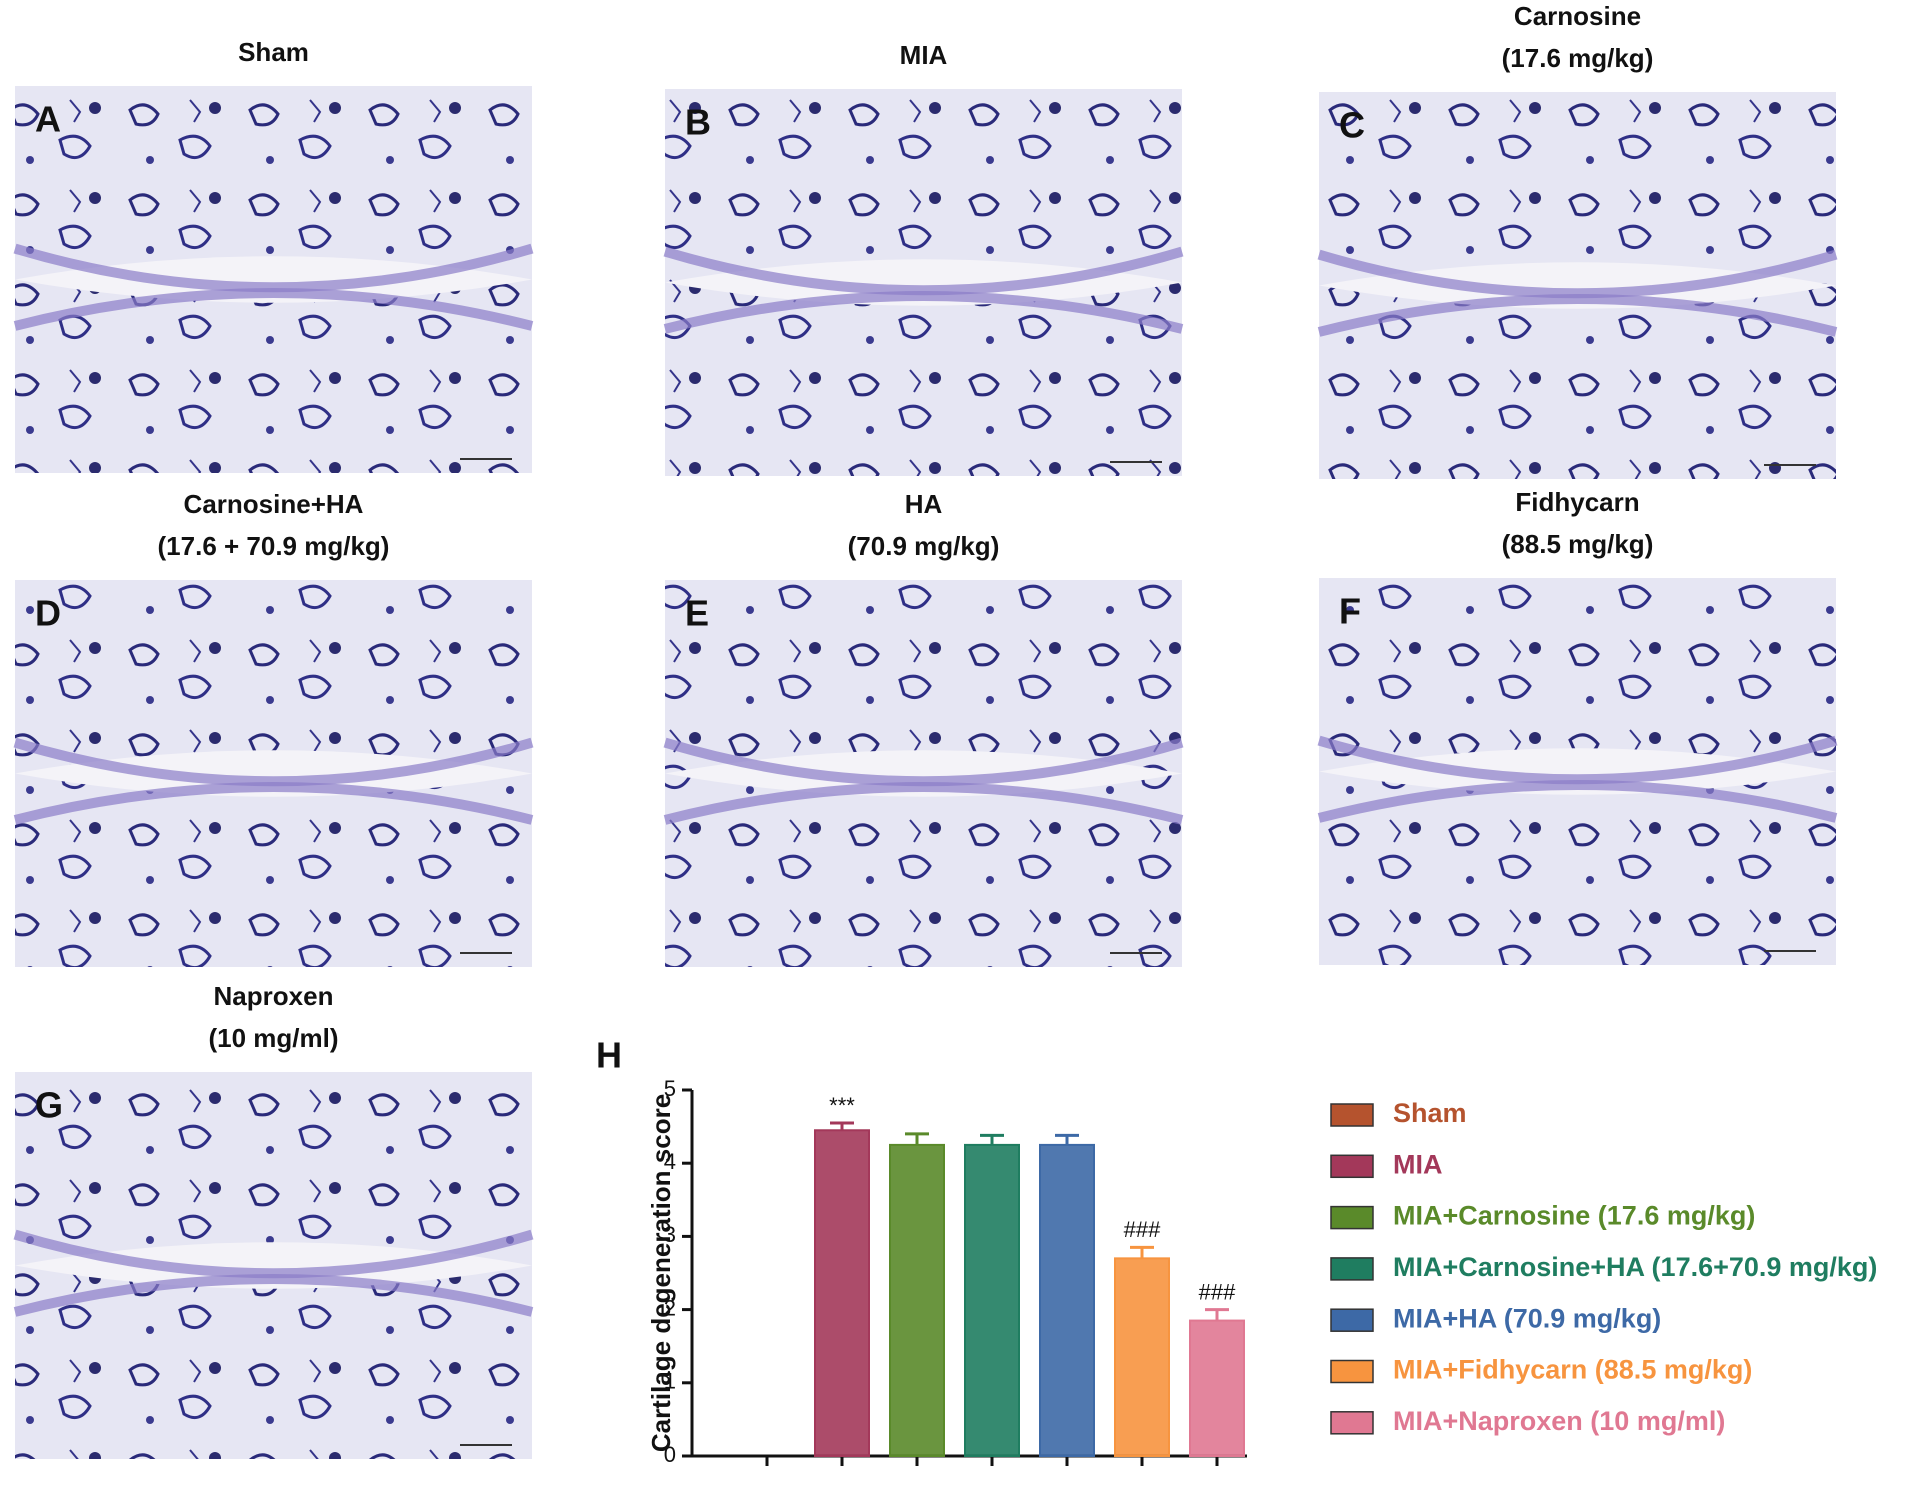  What do you see at coordinates (609, 1055) in the screenshot?
I see `panel-letter: H` at bounding box center [609, 1055].